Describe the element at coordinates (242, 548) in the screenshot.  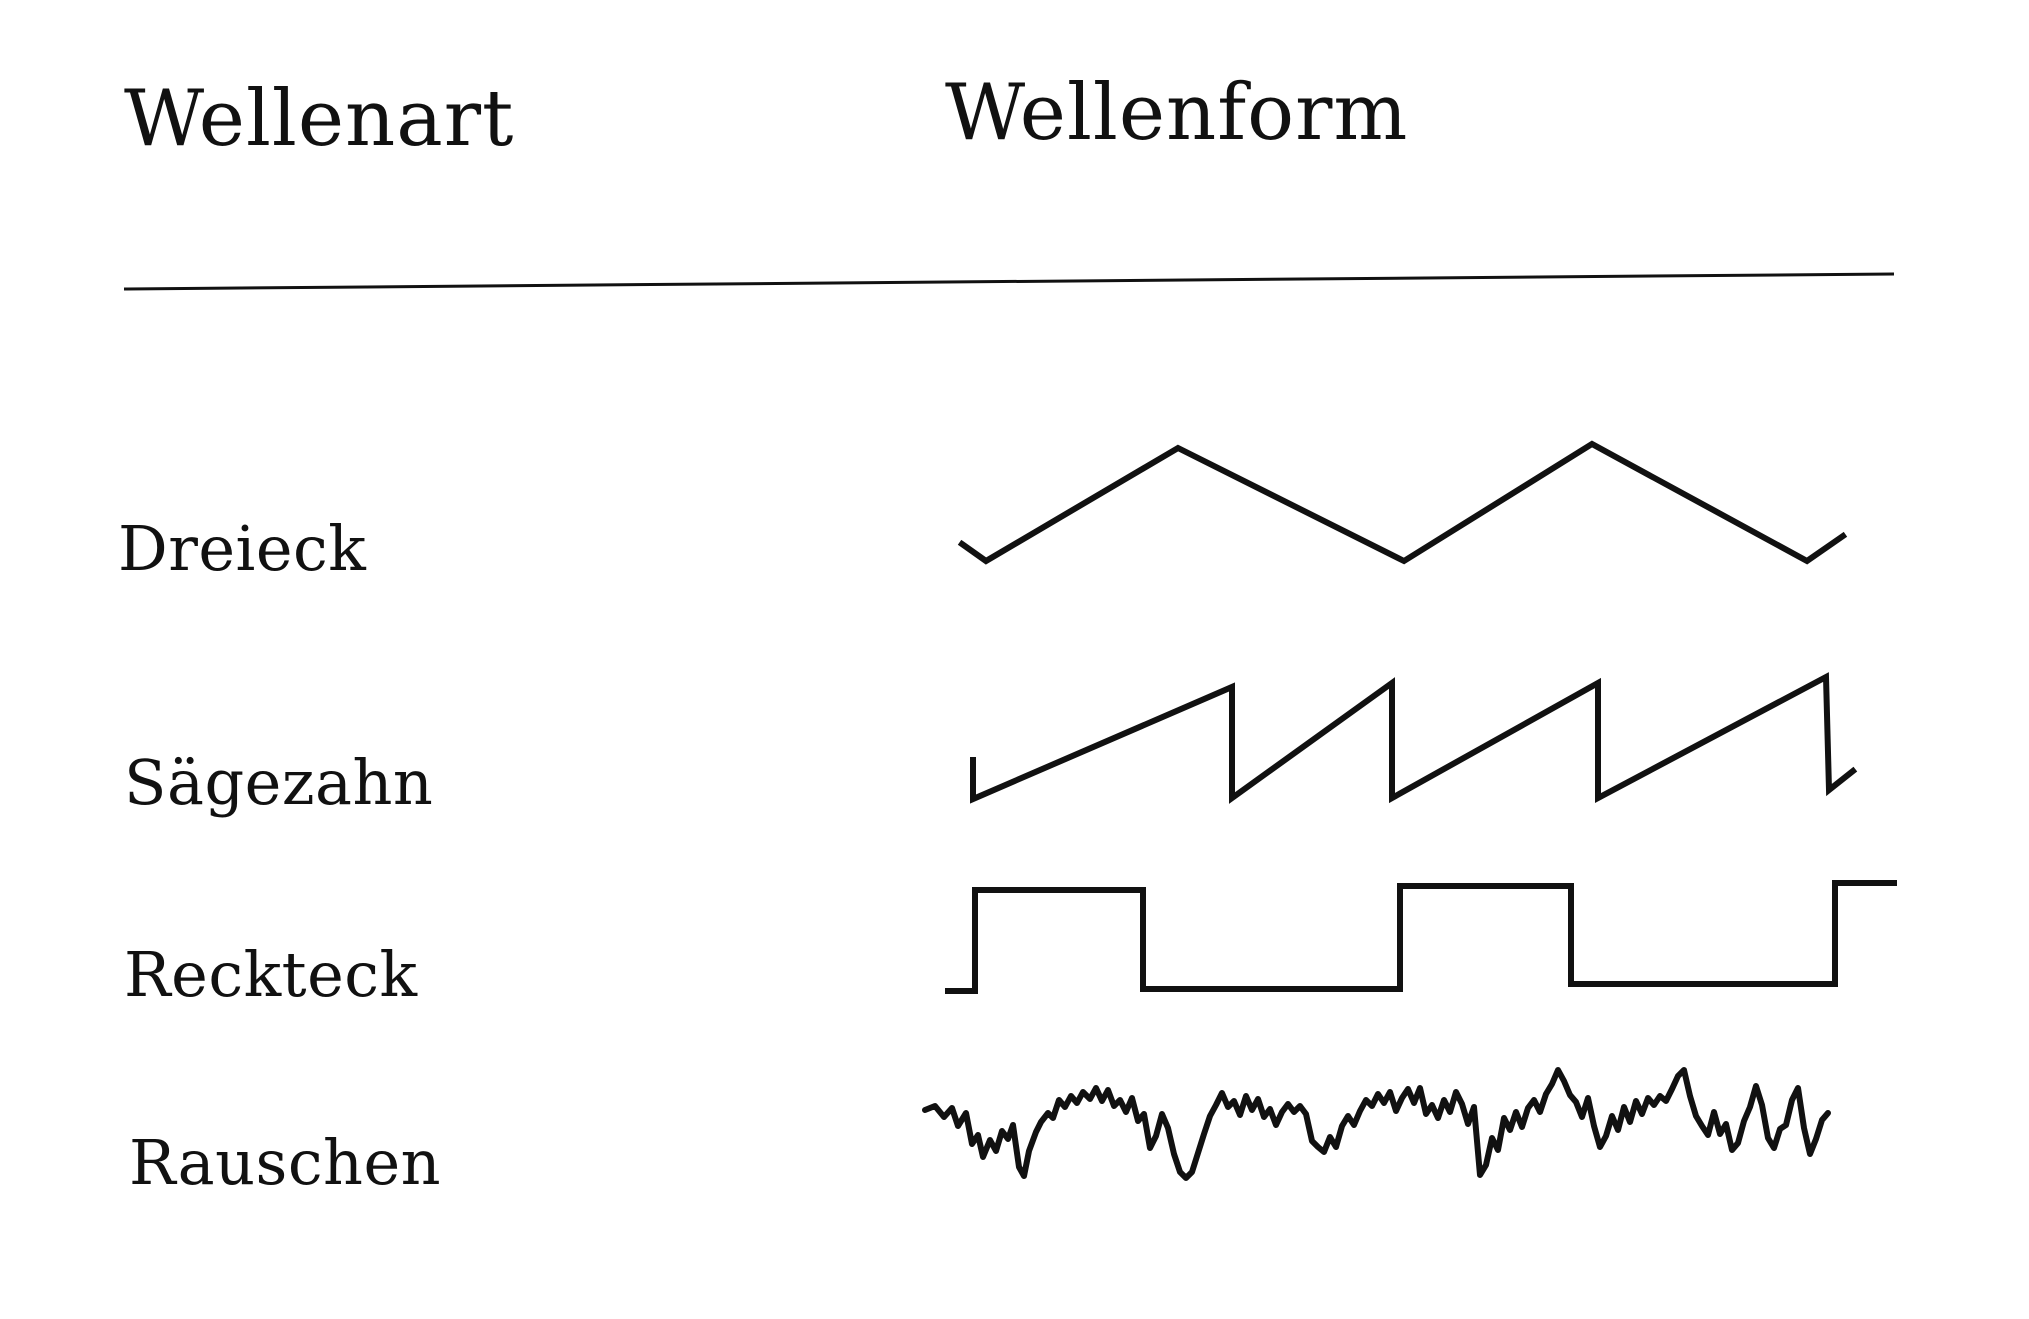
I see `label-triangle: Dreieck` at that location.